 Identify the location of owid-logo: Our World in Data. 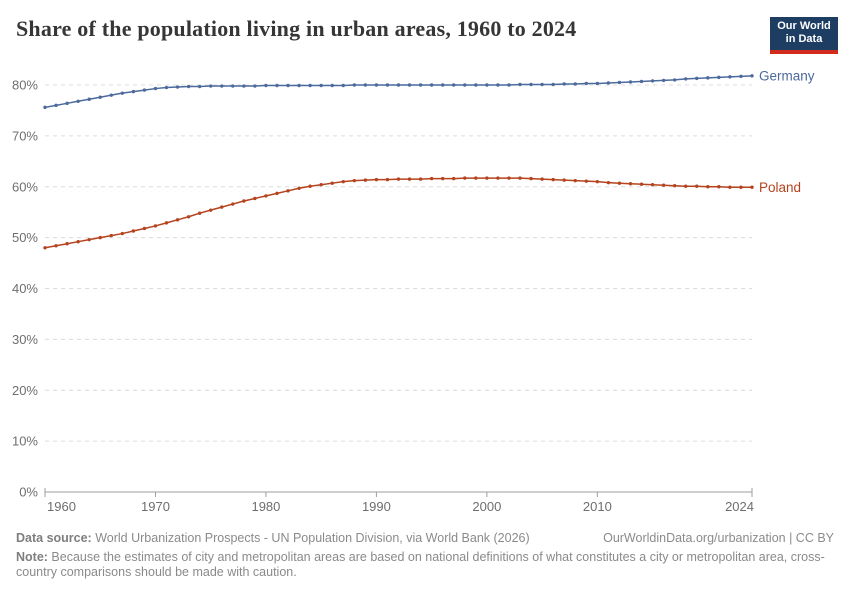
(804, 35).